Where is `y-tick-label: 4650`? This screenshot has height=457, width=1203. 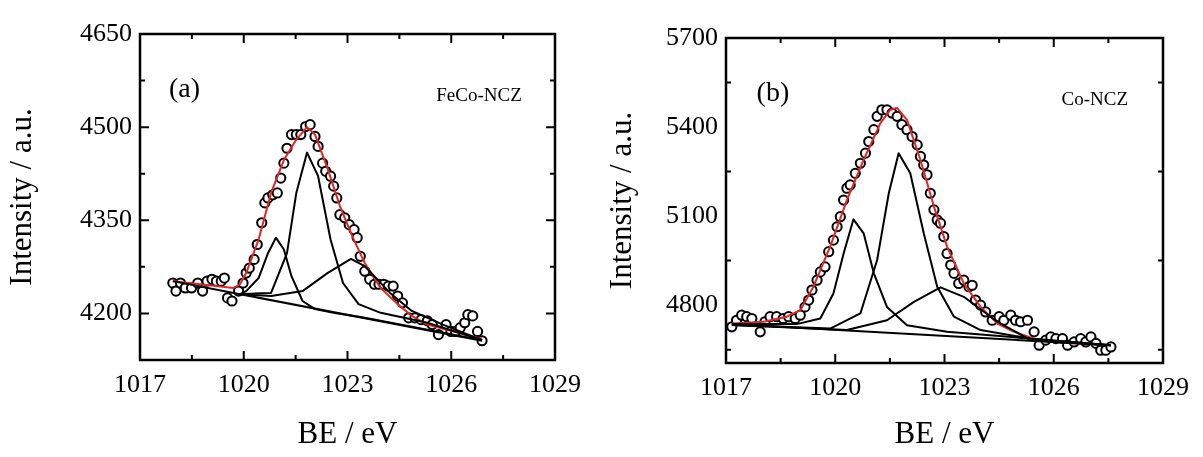 y-tick-label: 4650 is located at coordinates (106, 32).